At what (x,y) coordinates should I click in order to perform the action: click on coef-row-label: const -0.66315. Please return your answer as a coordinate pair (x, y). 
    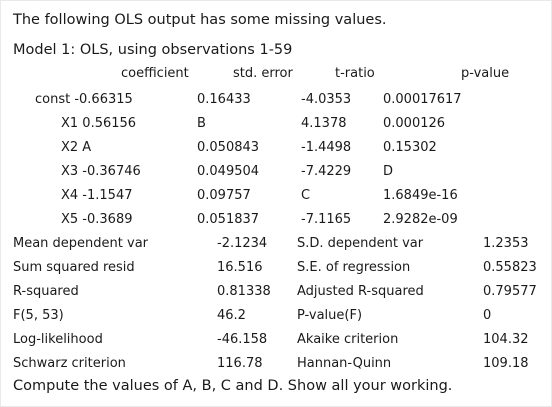
    Looking at the image, I should click on (84, 99).